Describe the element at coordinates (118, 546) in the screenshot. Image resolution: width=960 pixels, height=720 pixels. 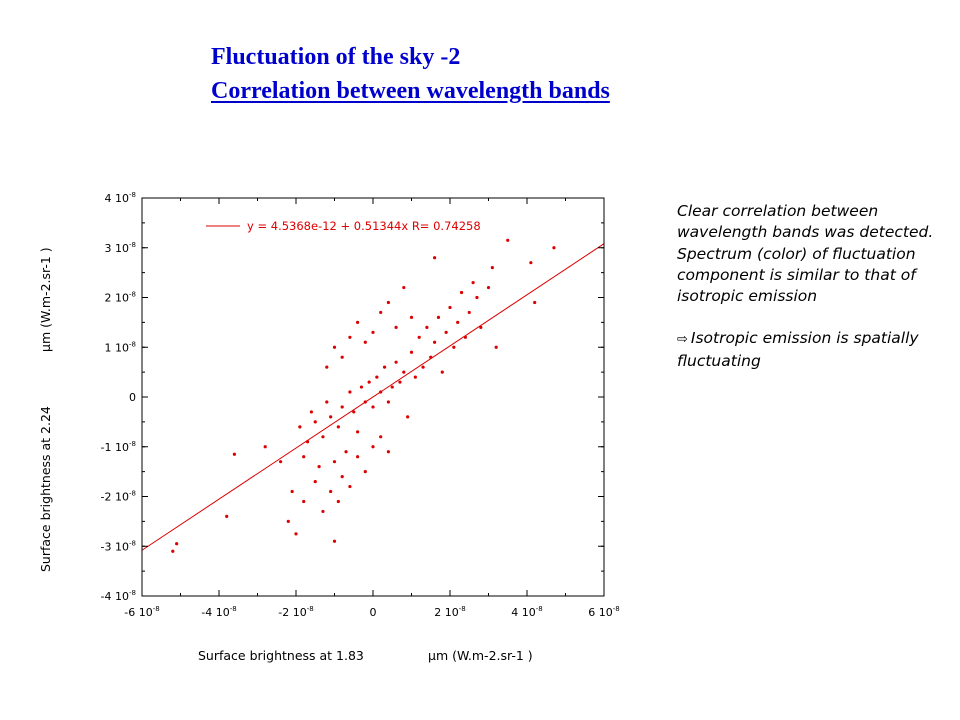
I see `y-tick-label: -3 10-8` at that location.